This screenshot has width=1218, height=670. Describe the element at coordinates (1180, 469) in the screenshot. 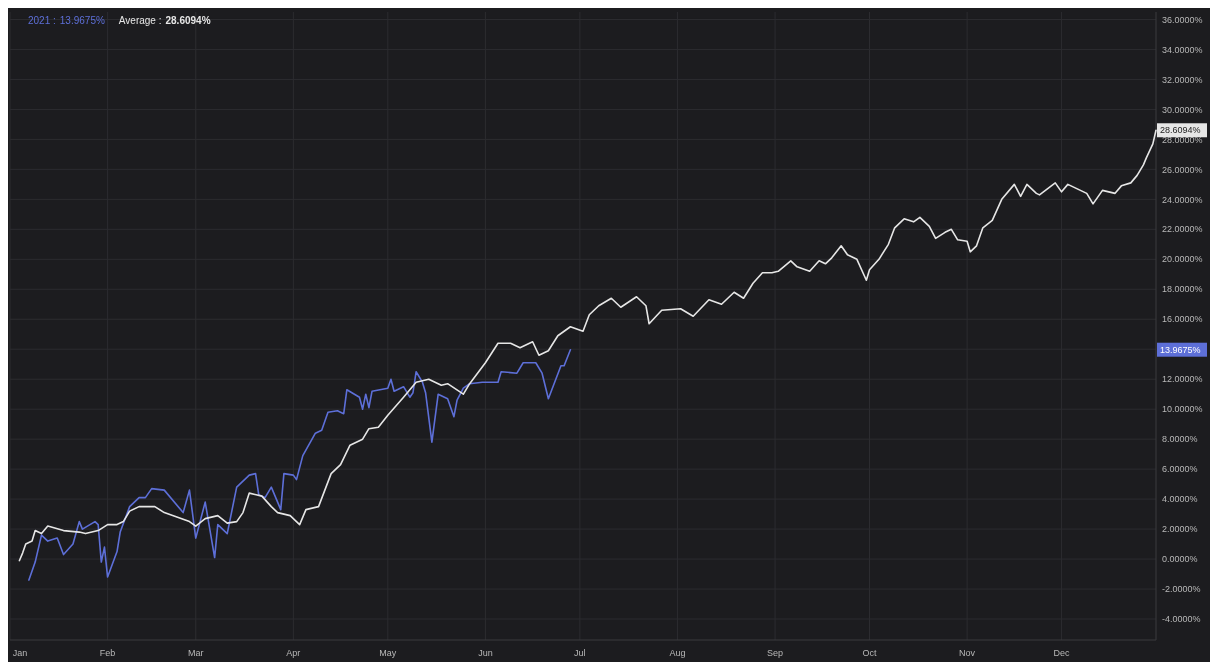

I see `y-tick-label: 6.0000%` at that location.